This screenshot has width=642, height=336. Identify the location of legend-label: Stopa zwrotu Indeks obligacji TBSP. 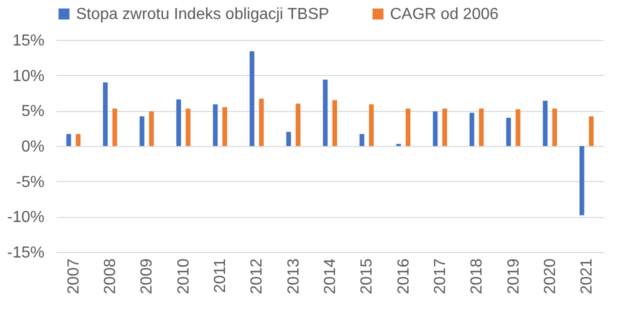
(203, 14).